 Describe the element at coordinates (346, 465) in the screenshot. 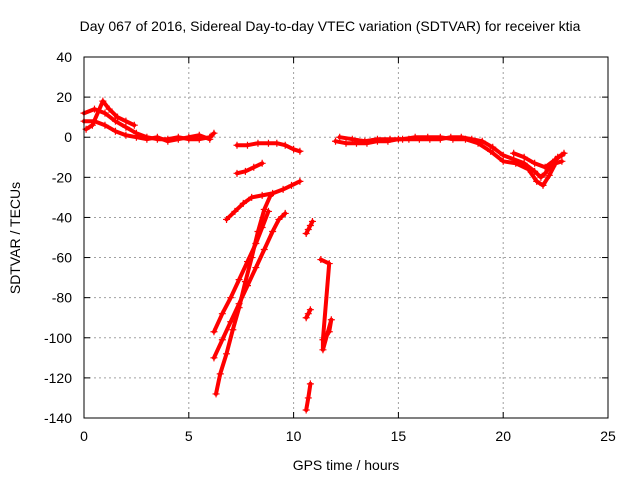

I see `x-axis-label: GPS time / hours` at that location.